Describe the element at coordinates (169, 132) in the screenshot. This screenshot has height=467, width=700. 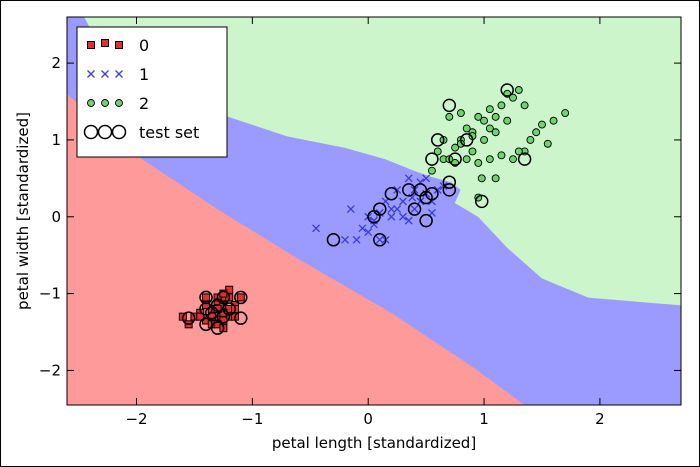
I see `legend-label: test set` at that location.